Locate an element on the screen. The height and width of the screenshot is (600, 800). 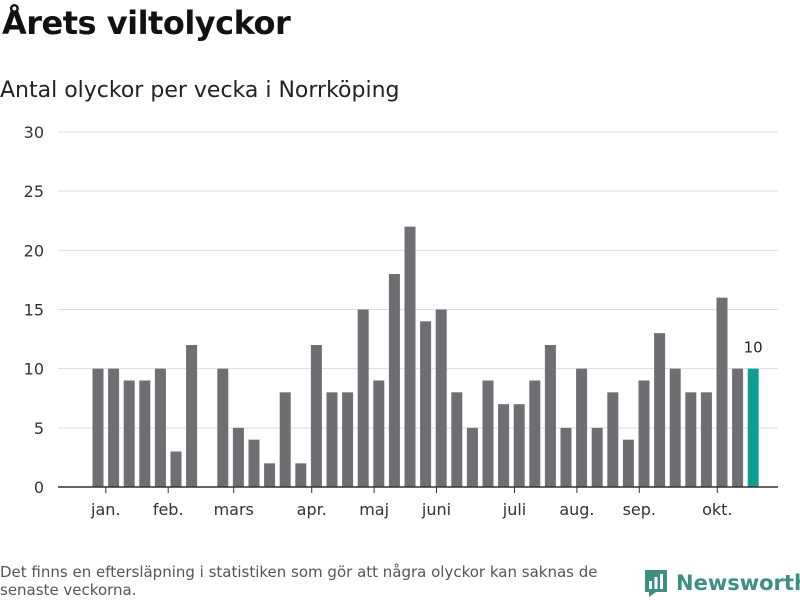
y-tick-label: 0 is located at coordinates (39, 487).